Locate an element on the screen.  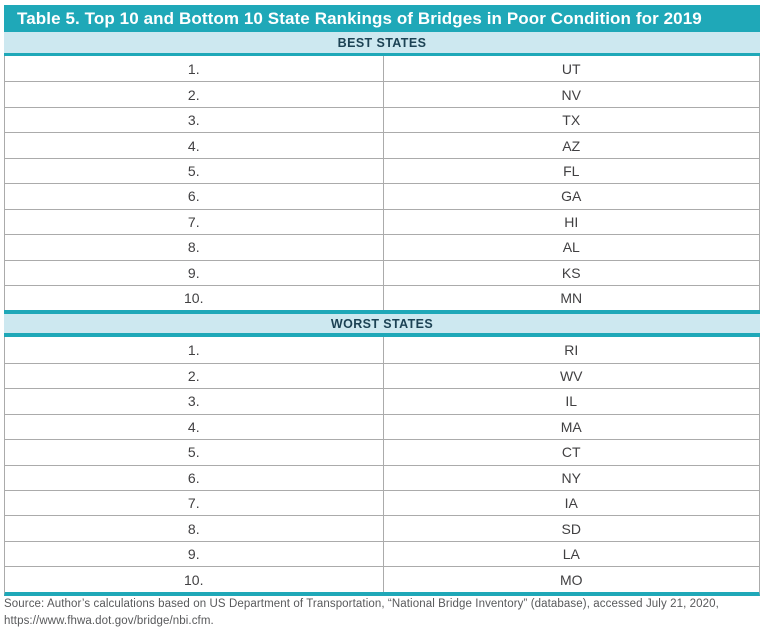
table-row: 7. IA is located at coordinates (382, 503).